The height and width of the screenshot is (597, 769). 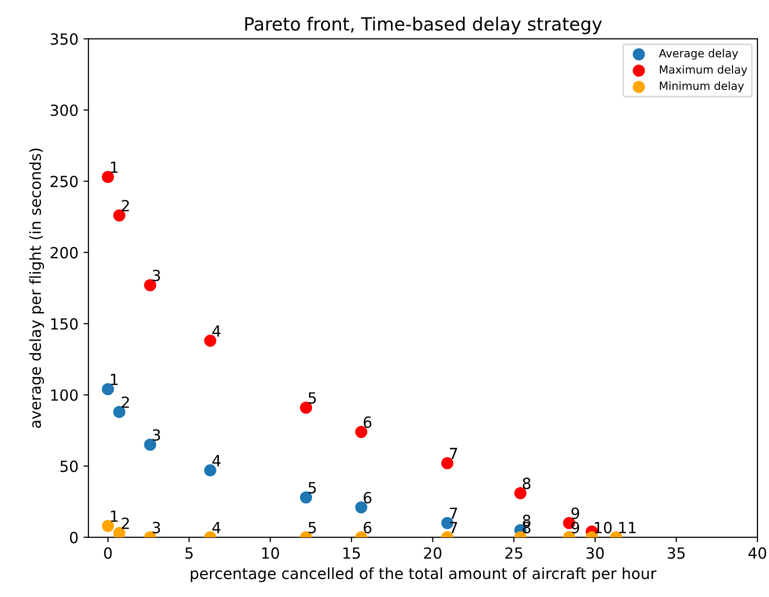 What do you see at coordinates (513, 553) in the screenshot?
I see `x-tick-label: 25` at bounding box center [513, 553].